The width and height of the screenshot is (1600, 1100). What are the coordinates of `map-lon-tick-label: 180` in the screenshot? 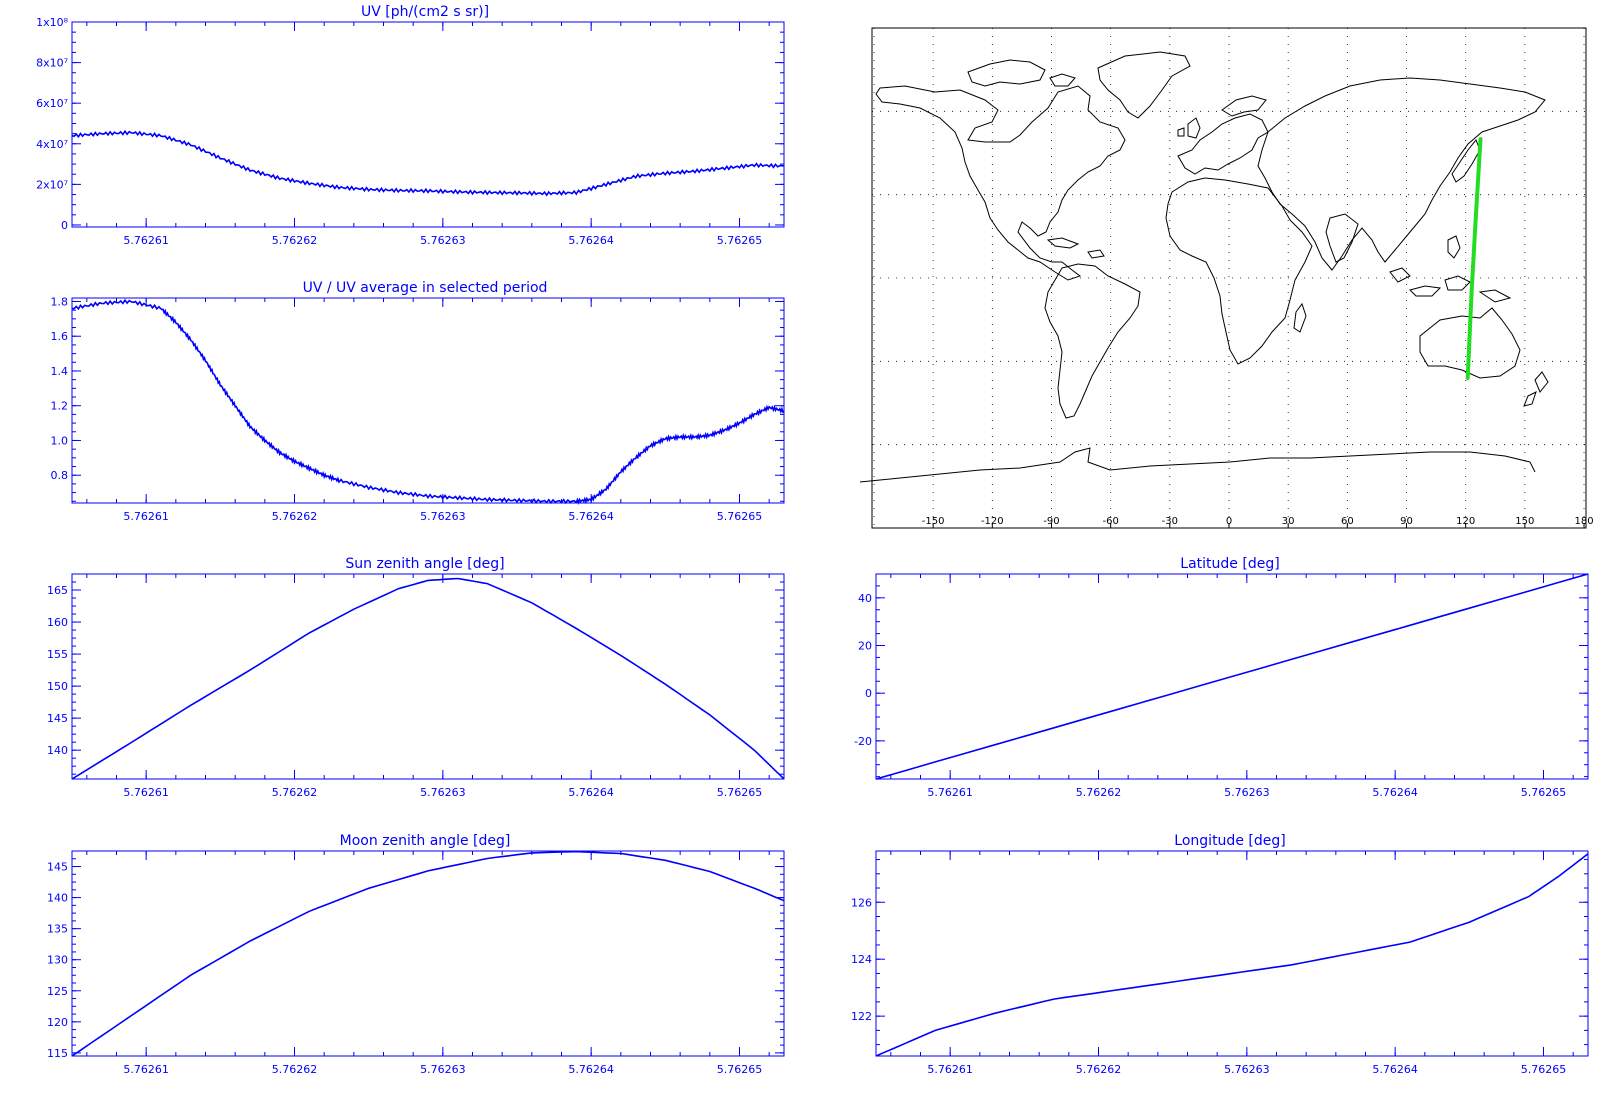 It's located at (1583, 521).